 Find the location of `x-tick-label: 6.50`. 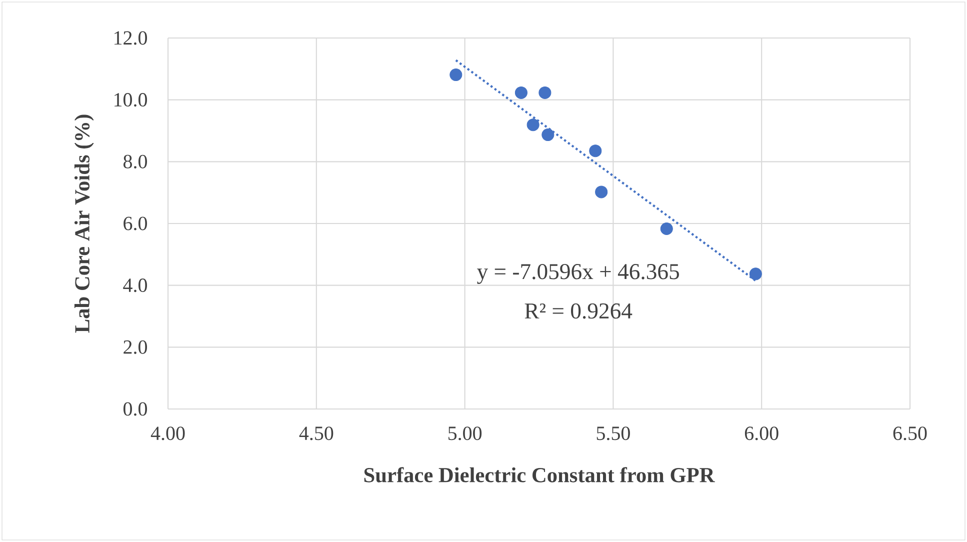

x-tick-label: 6.50 is located at coordinates (910, 433).